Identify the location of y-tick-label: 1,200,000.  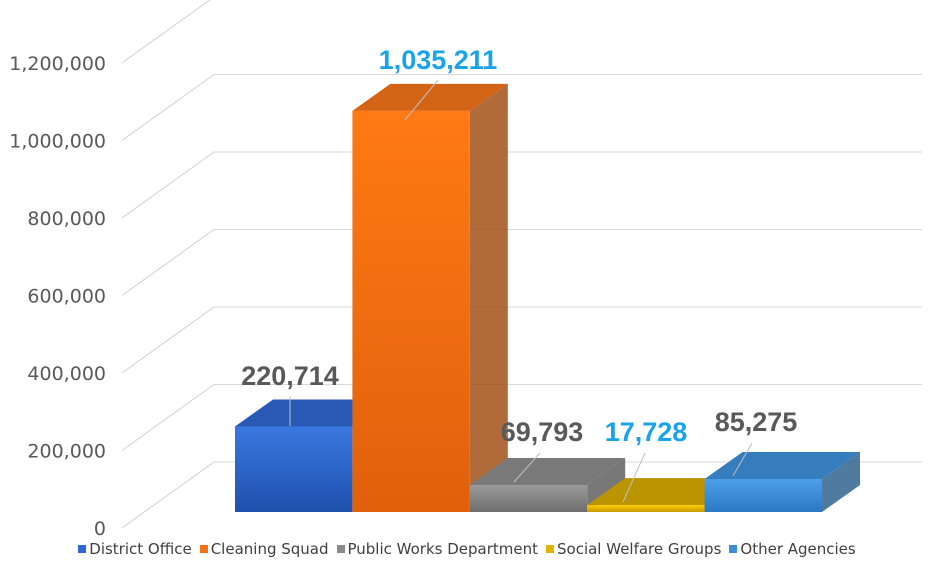
(57, 64).